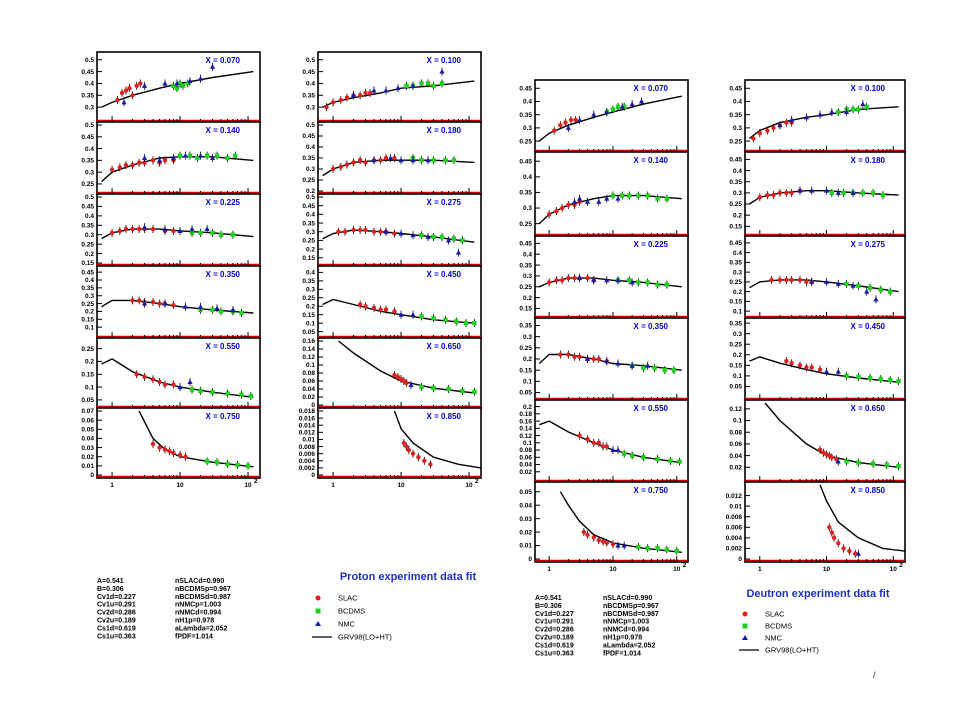  What do you see at coordinates (313, 475) in the screenshot?
I see `y-tick-label: 0` at bounding box center [313, 475].